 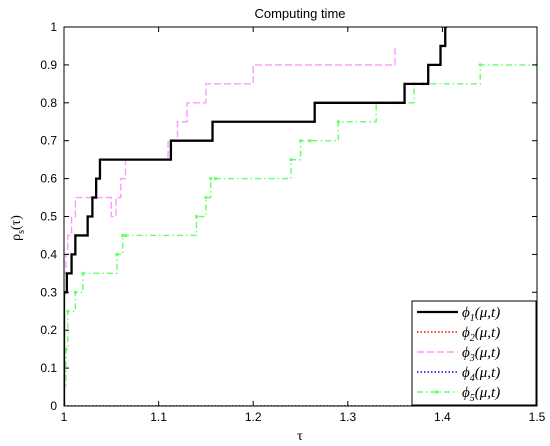 What do you see at coordinates (299, 13) in the screenshot?
I see `chart-title: Computing time` at bounding box center [299, 13].